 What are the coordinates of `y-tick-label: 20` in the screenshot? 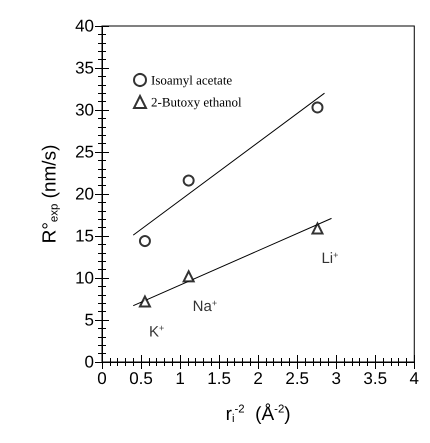 It's located at (84, 194).